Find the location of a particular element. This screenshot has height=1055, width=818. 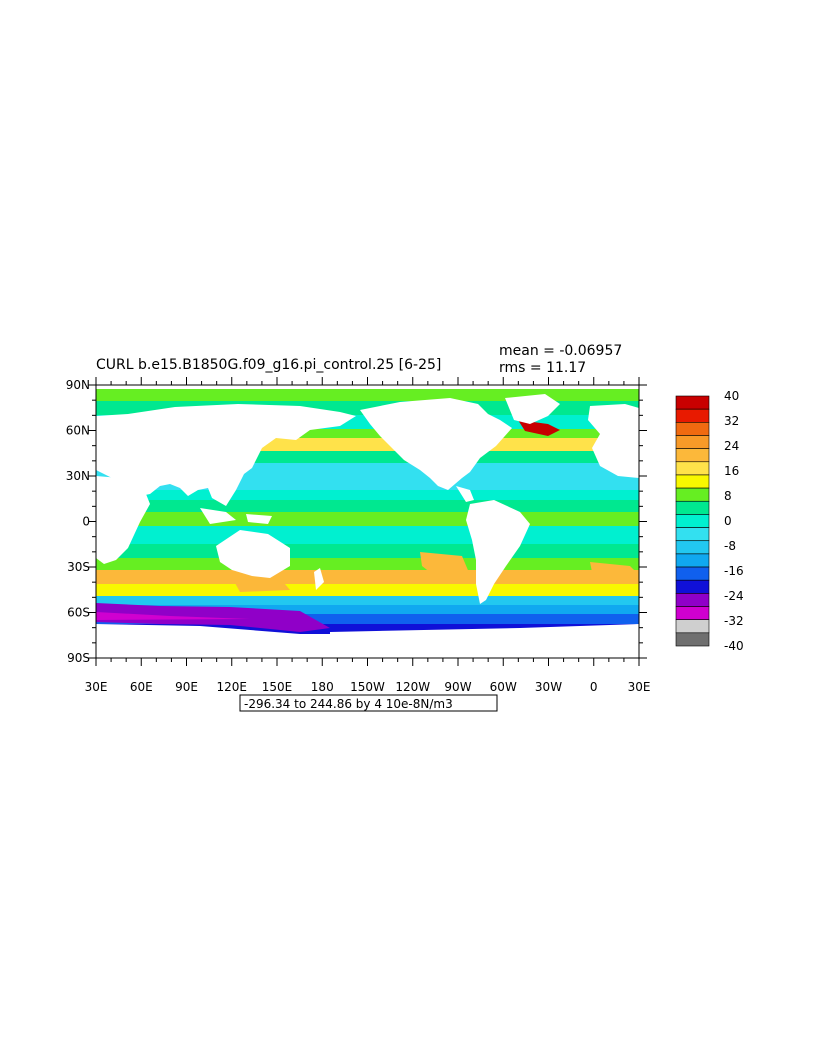

colorbar-label: -16 is located at coordinates (734, 571).